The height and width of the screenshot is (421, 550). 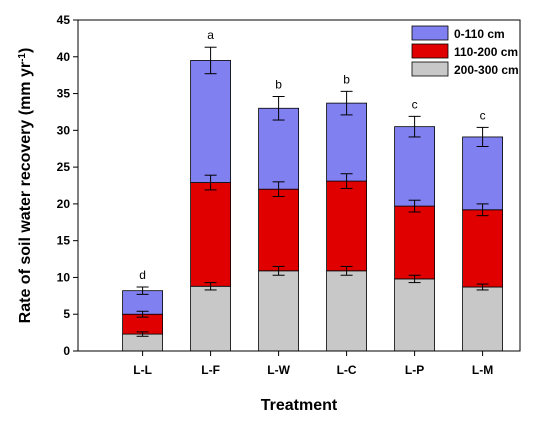 What do you see at coordinates (25, 50) in the screenshot?
I see `y-axis-title-end: )` at bounding box center [25, 50].